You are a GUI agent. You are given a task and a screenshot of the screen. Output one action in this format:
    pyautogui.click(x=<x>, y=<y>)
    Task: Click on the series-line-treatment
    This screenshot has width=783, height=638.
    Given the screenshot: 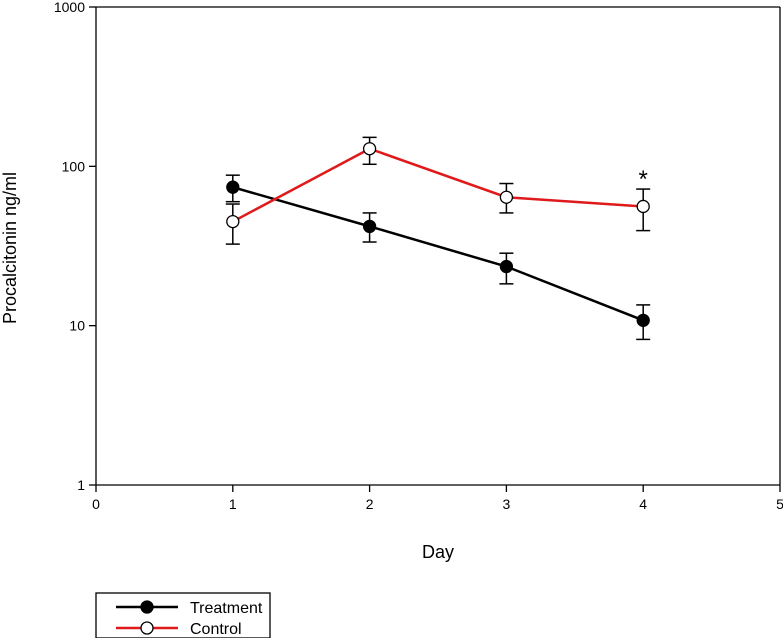 What is the action you would take?
    pyautogui.click(x=438, y=253)
    